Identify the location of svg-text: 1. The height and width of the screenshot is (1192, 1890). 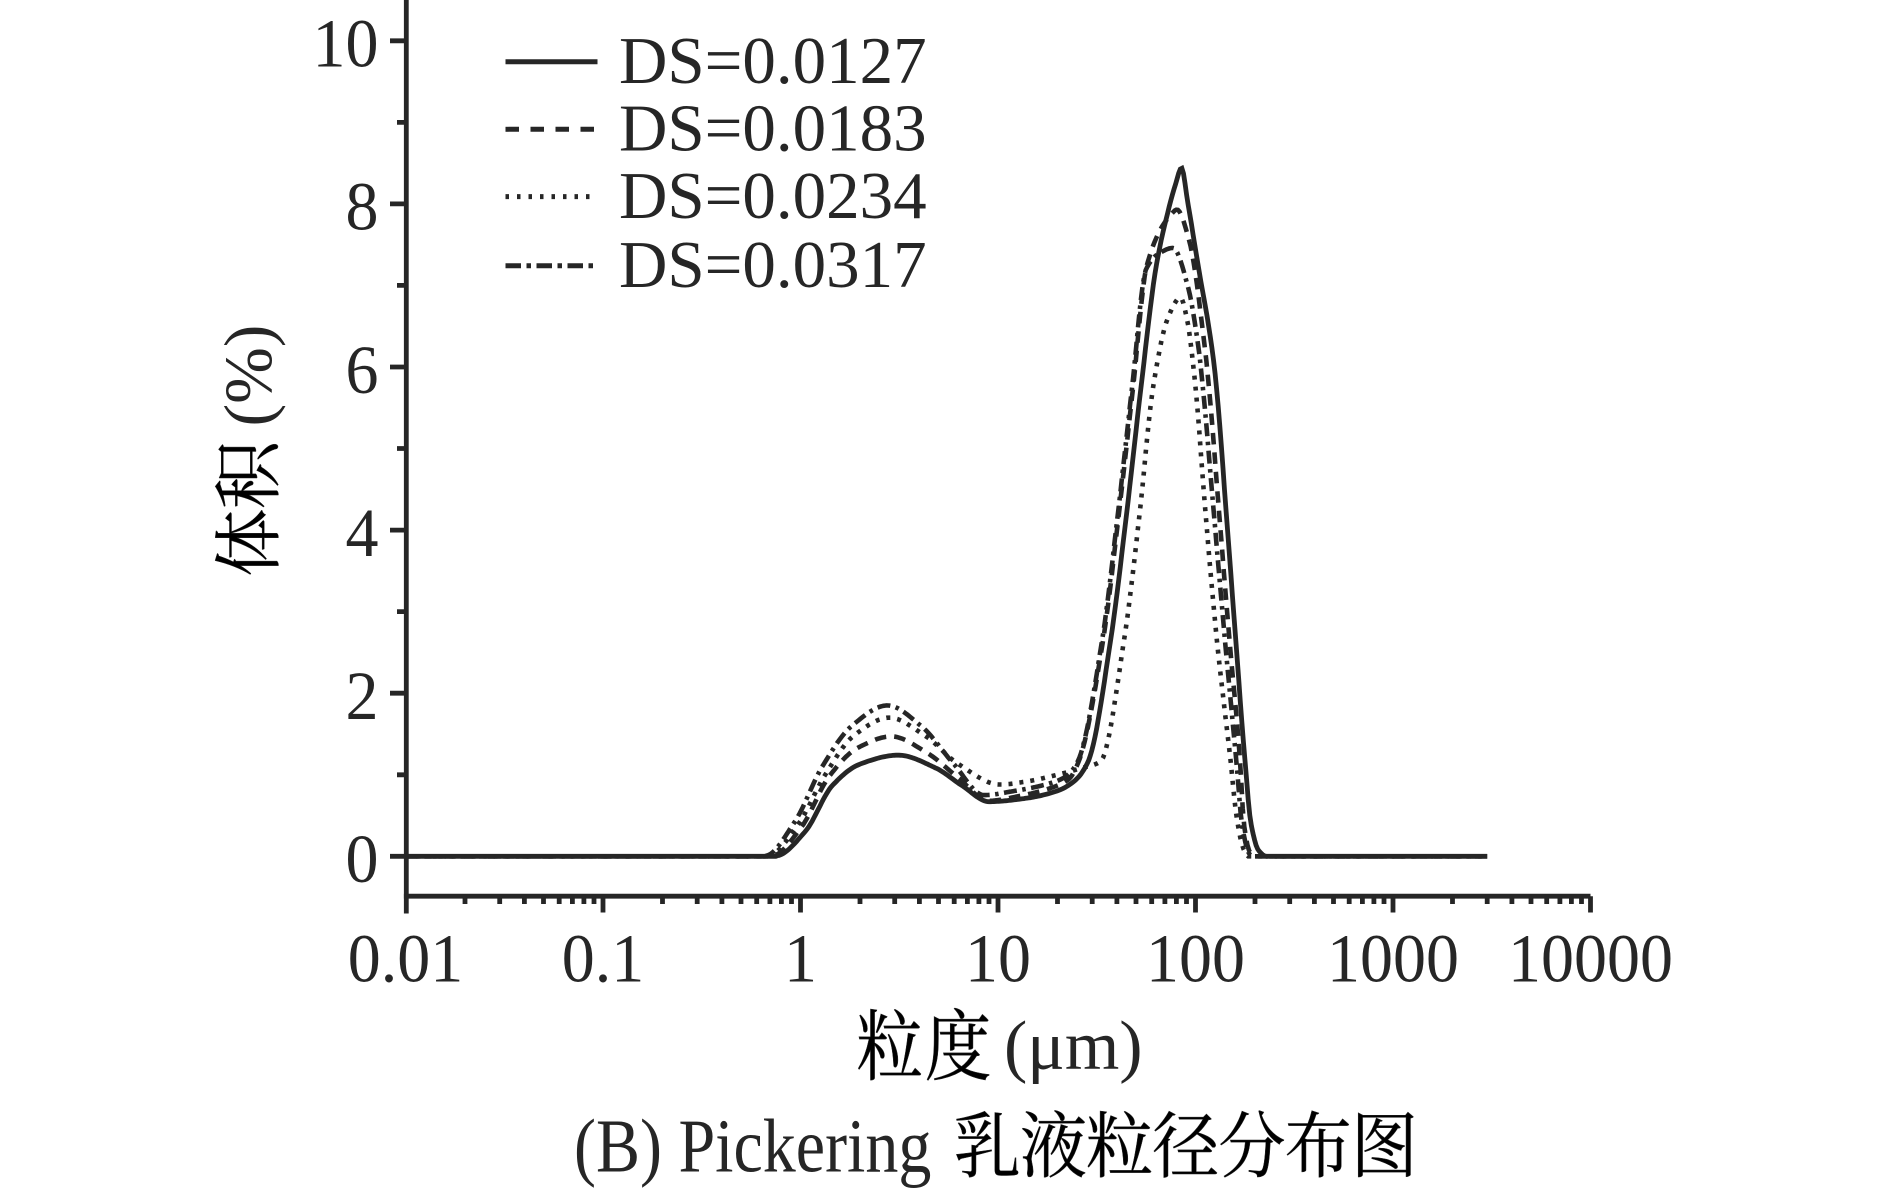
(800, 958).